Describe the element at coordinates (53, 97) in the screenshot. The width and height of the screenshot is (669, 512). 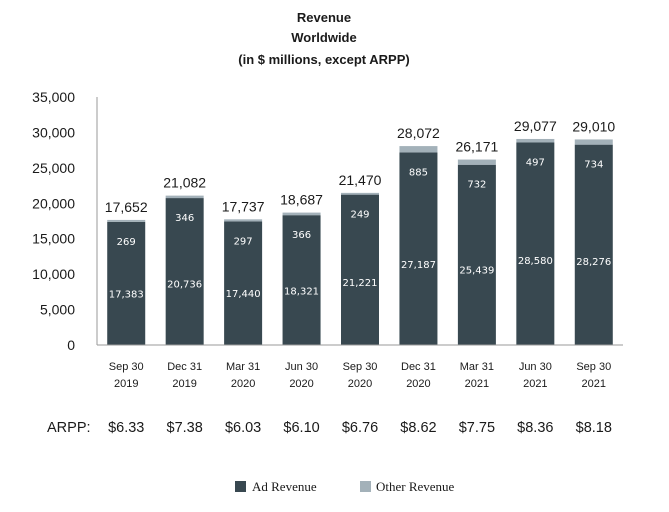
I see `y-tick-label: 35,000` at that location.